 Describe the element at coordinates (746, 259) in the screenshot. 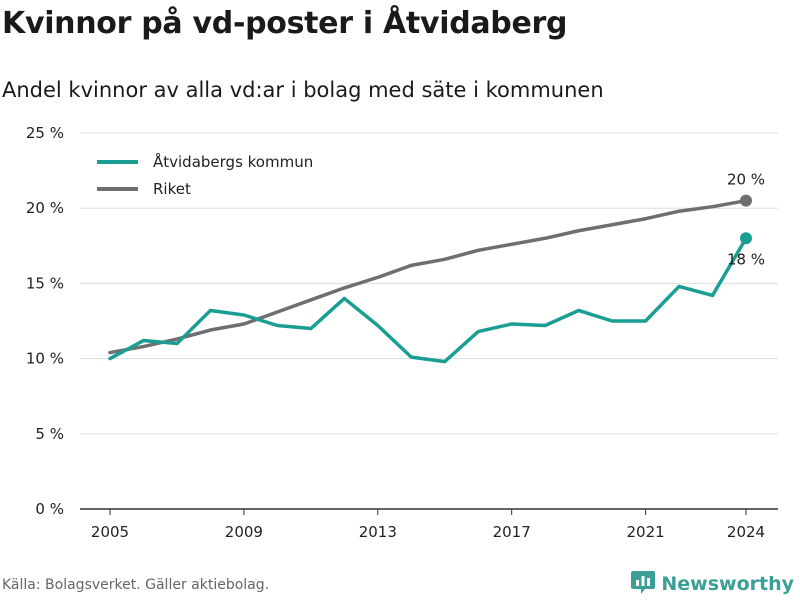

I see `end-label-atvidaberg: 18 %` at that location.